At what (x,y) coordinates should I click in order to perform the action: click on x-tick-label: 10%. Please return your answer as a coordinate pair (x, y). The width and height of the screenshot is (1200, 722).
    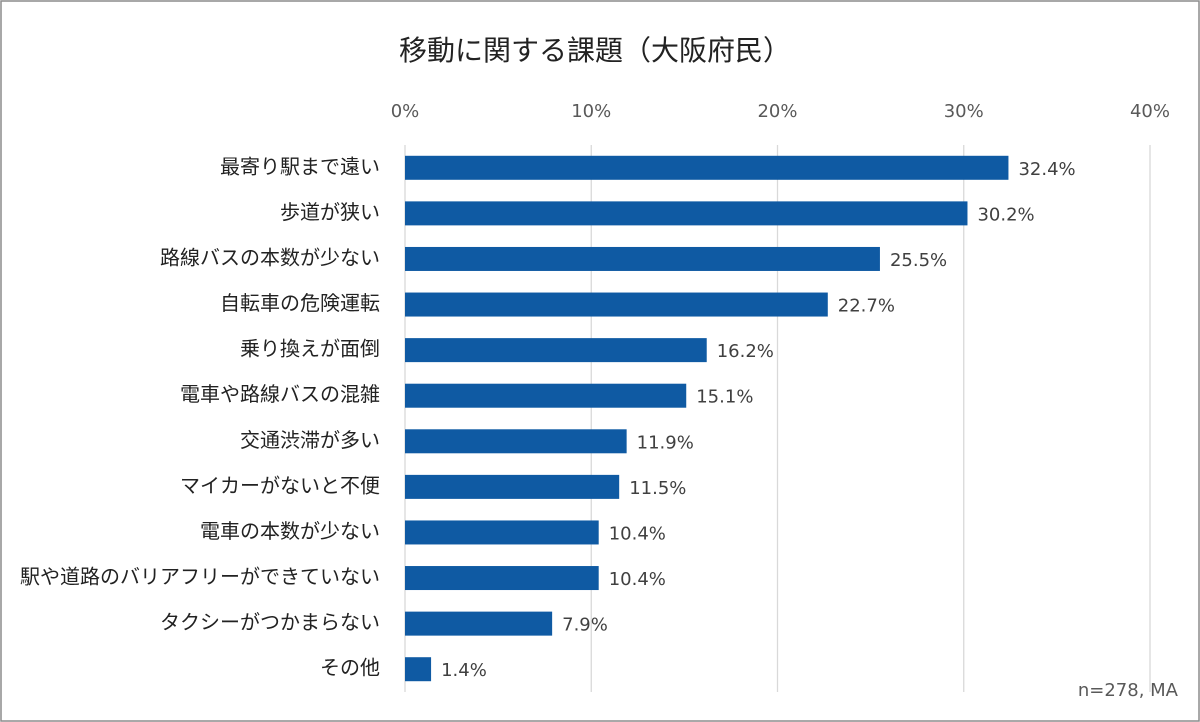
    Looking at the image, I should click on (591, 111).